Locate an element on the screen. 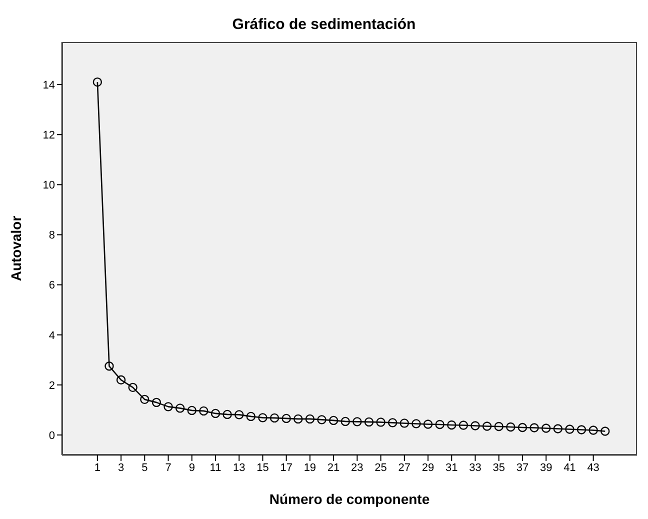 The height and width of the screenshot is (519, 648). x-tick-label: 17 is located at coordinates (286, 468).